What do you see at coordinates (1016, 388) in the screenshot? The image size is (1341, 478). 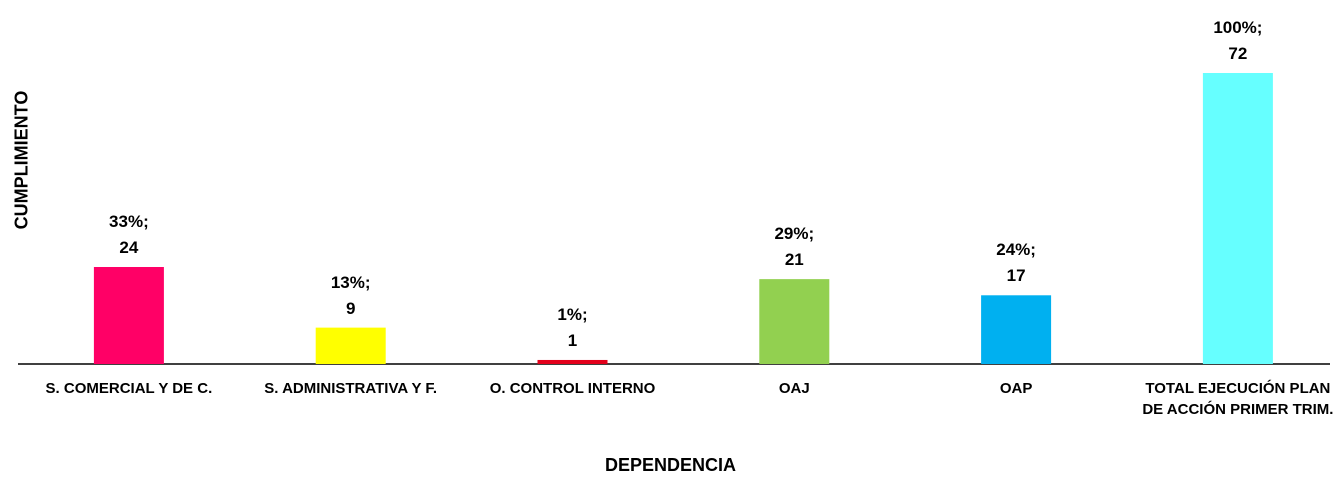 I see `x-tick-label: OAP` at bounding box center [1016, 388].